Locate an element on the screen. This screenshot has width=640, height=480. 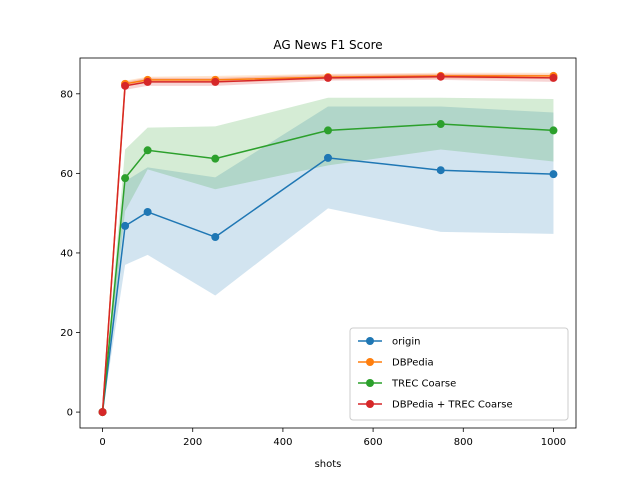
x-tick-label: 0 is located at coordinates (102, 442).